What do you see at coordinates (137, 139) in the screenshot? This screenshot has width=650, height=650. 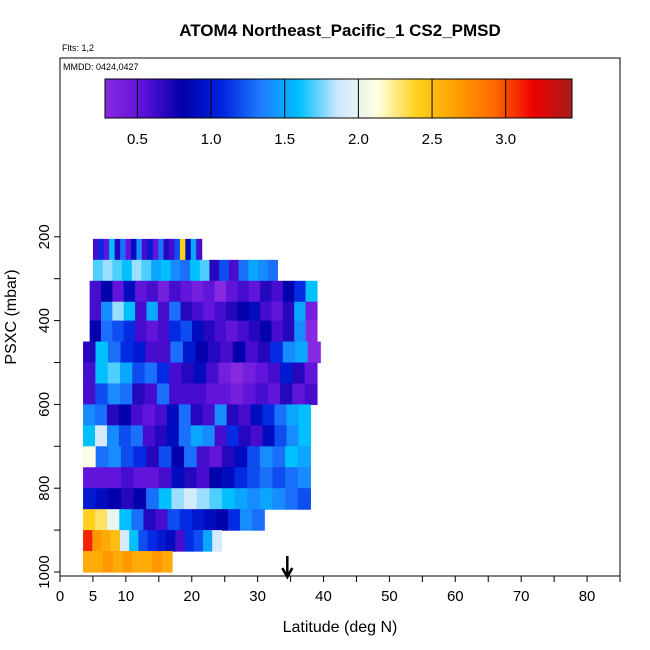 I see `colorbar-tick-label: 0.5` at bounding box center [137, 139].